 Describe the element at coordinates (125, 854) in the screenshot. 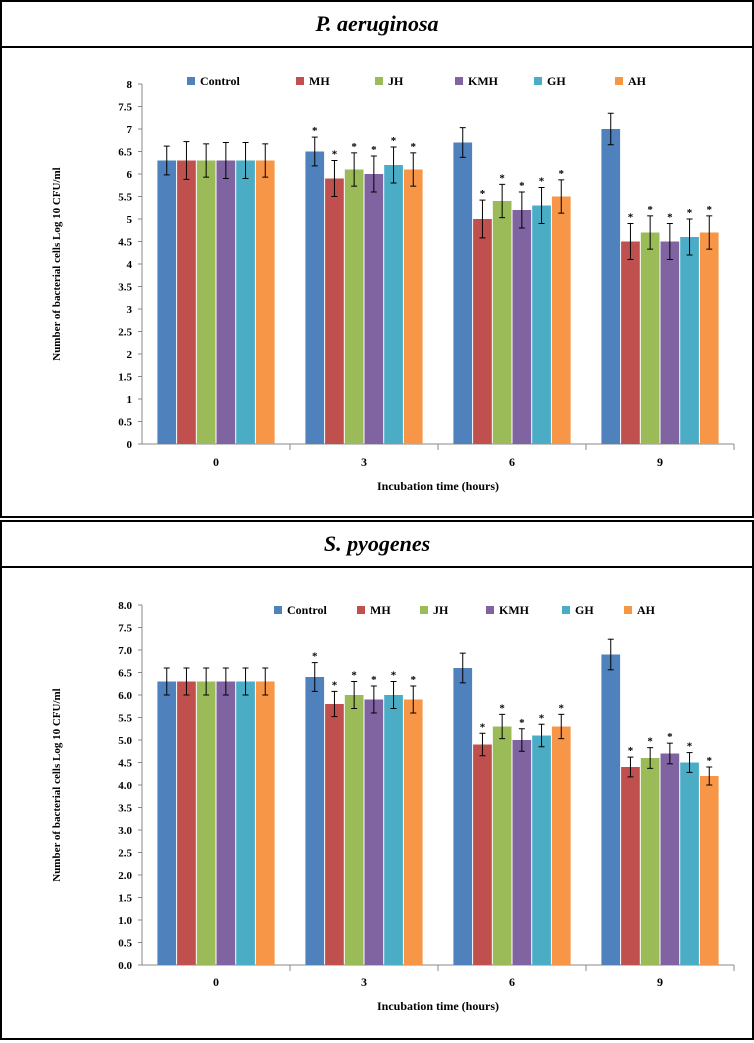

I see `y-tick-label: 2.5` at that location.